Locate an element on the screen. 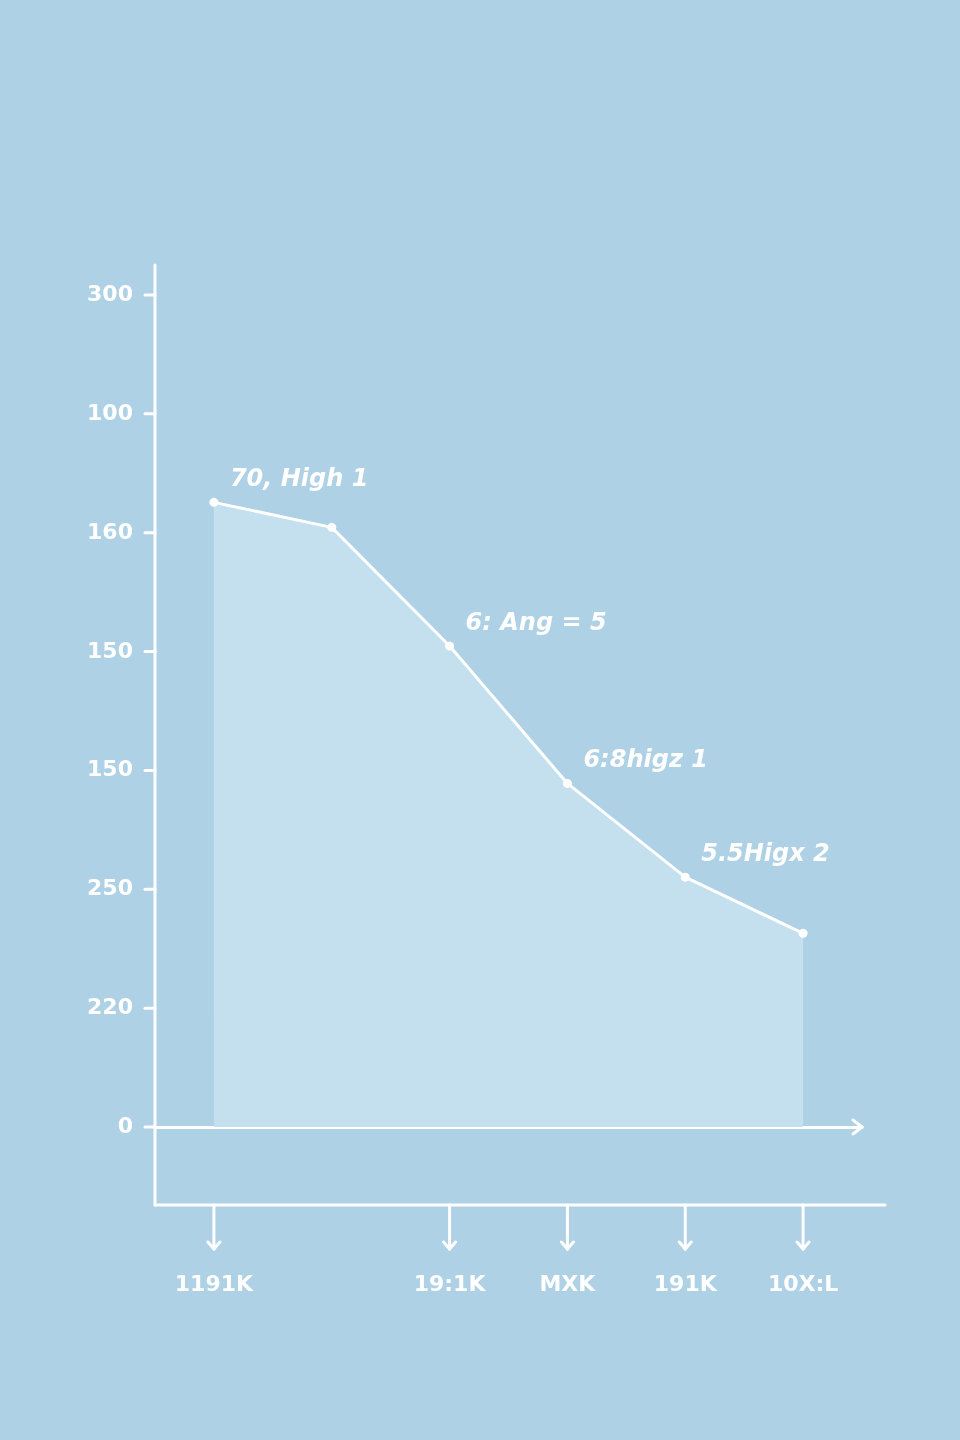 This screenshot has height=1440, width=960. annotation: 5.5Higx 2 is located at coordinates (765, 853).